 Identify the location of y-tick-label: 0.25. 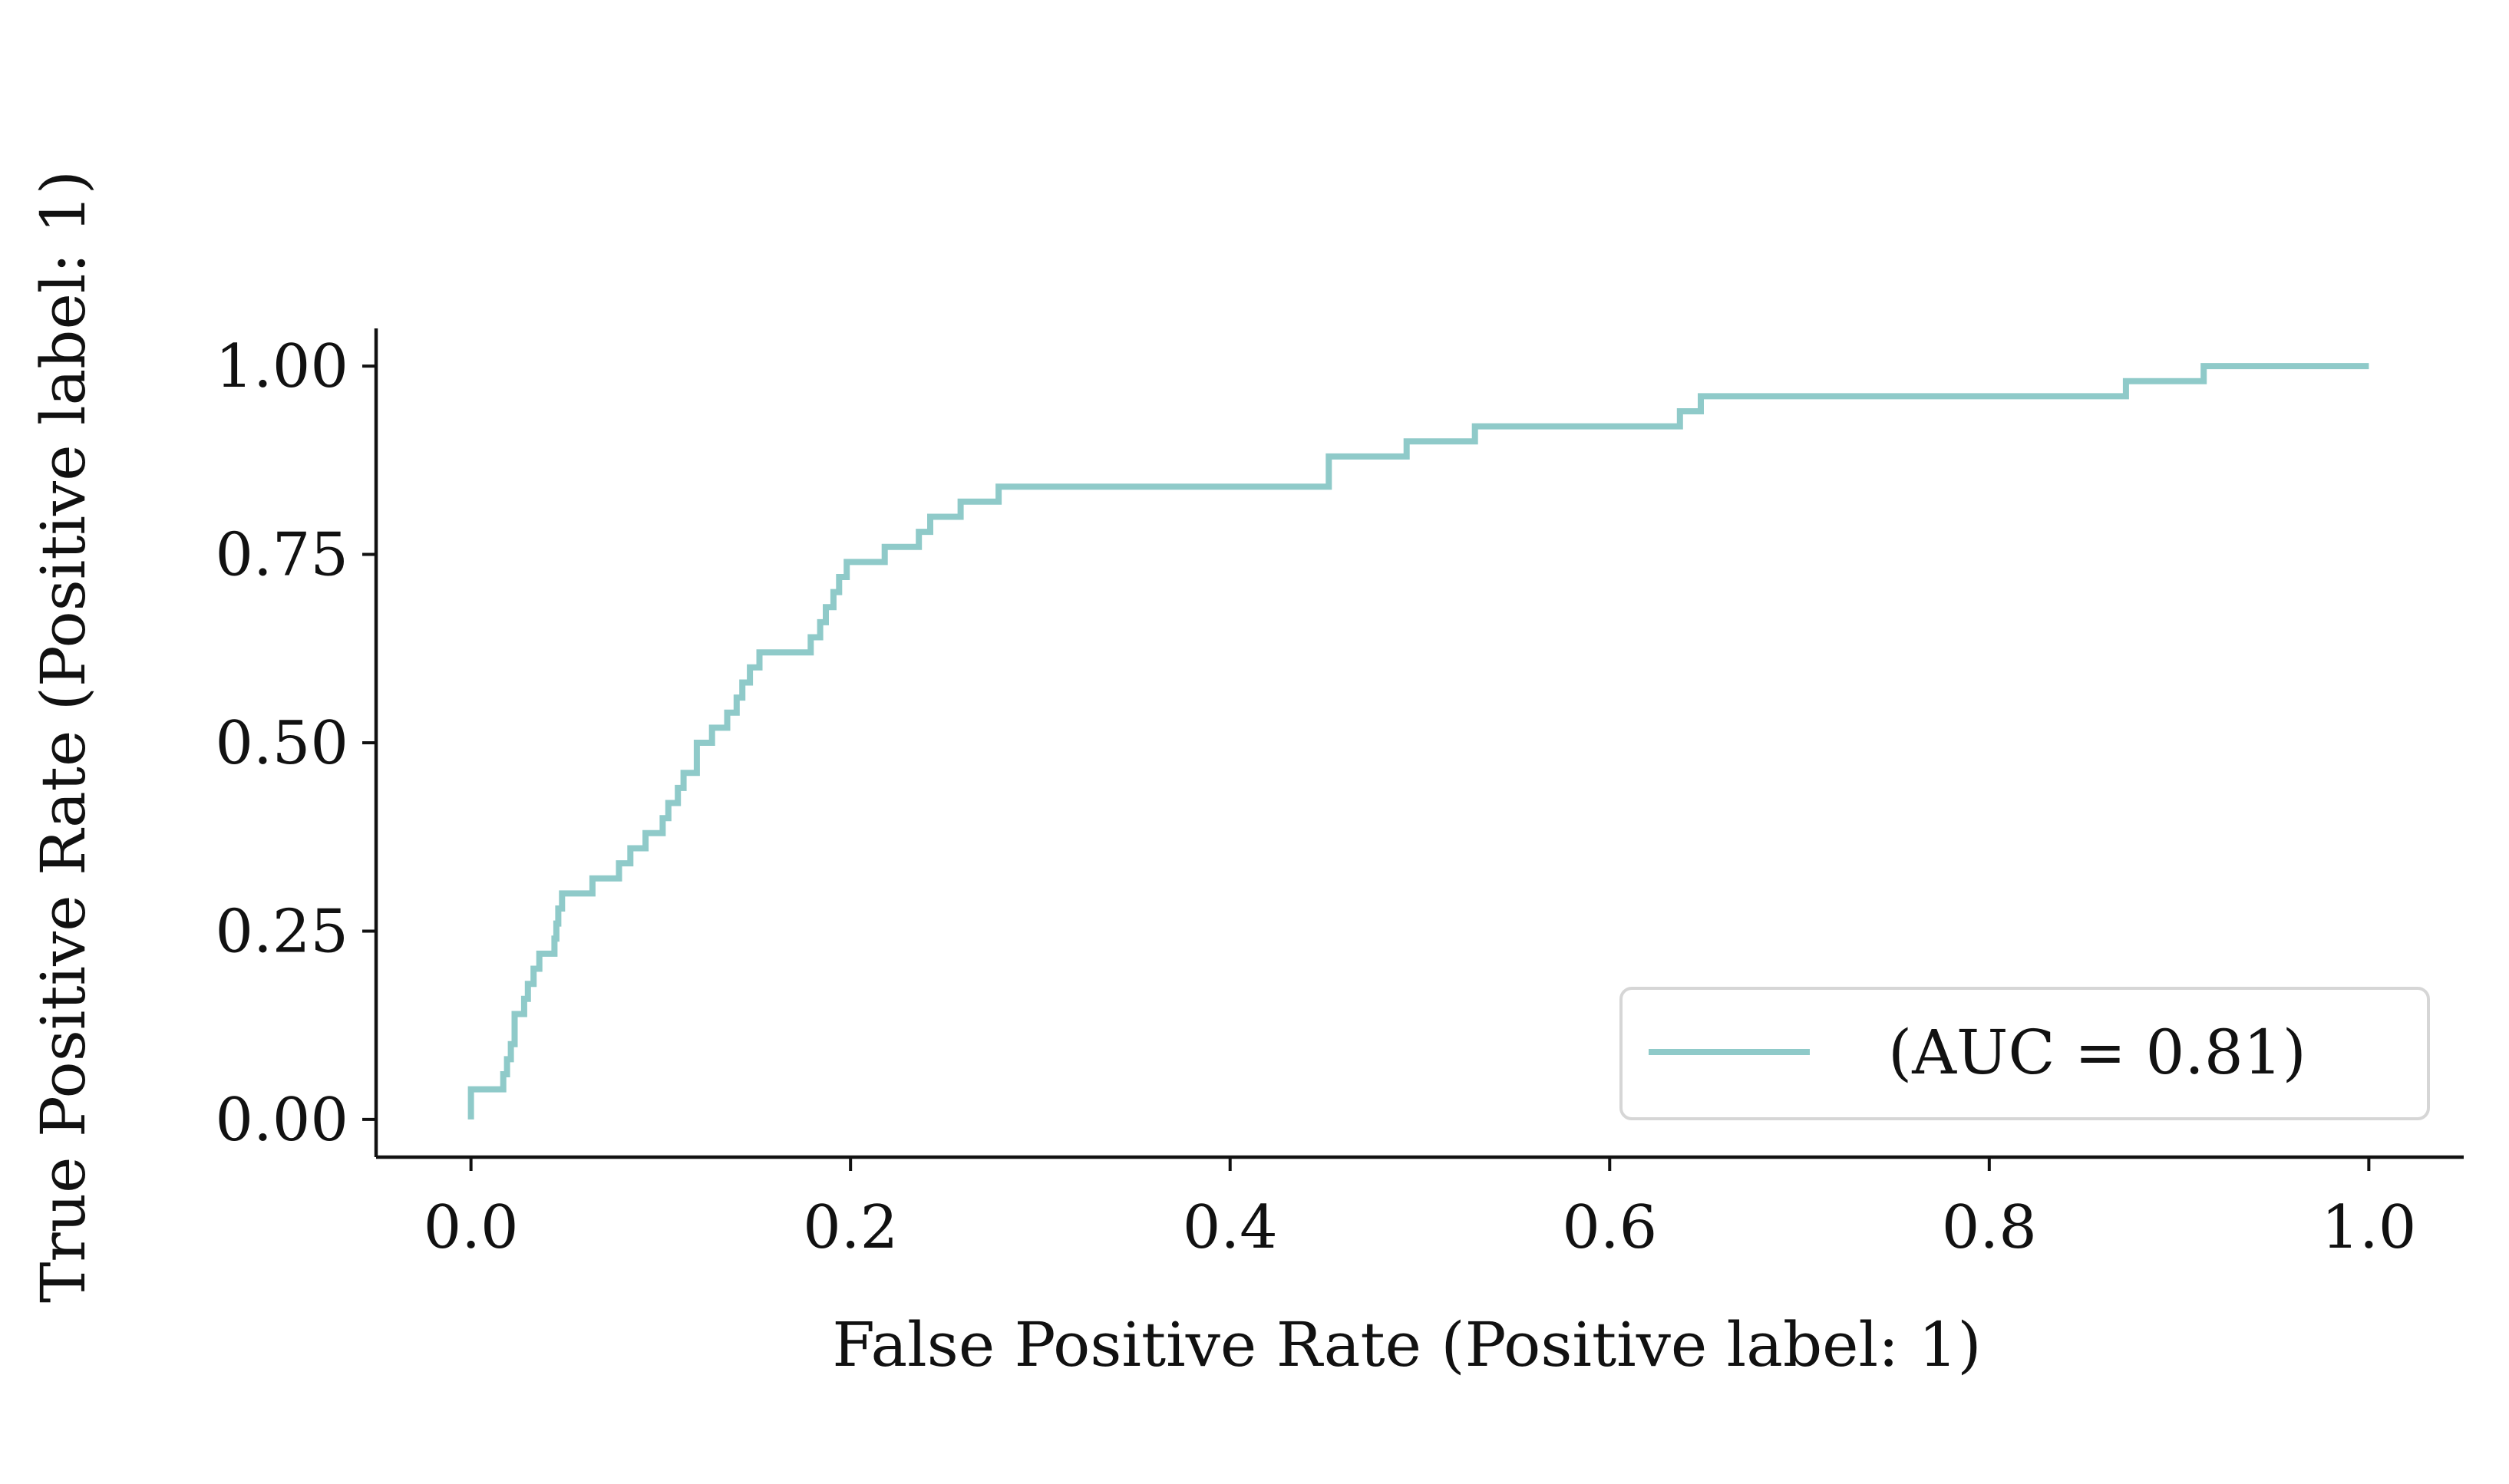
(281, 932).